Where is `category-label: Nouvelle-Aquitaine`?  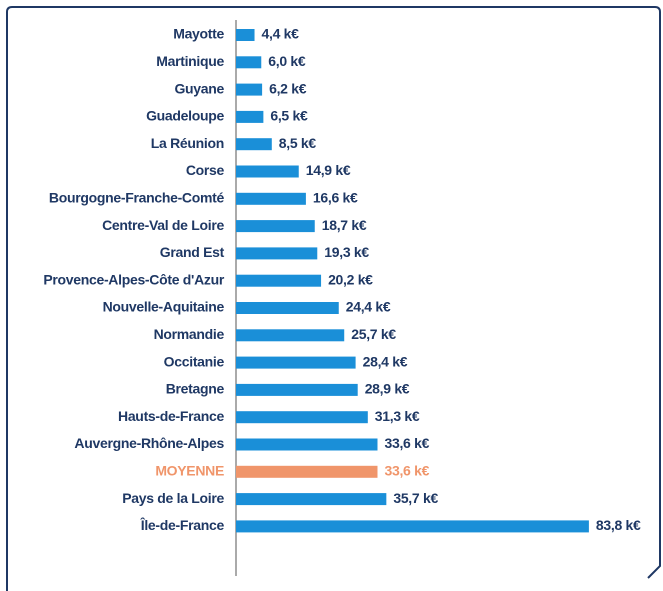 category-label: Nouvelle-Aquitaine is located at coordinates (164, 307).